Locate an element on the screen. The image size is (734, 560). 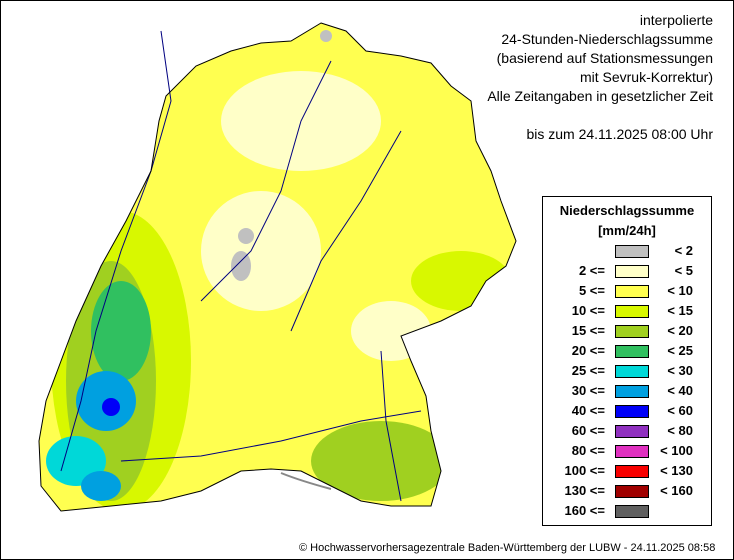
legend-upper-bound: < 40 is located at coordinates (680, 390).